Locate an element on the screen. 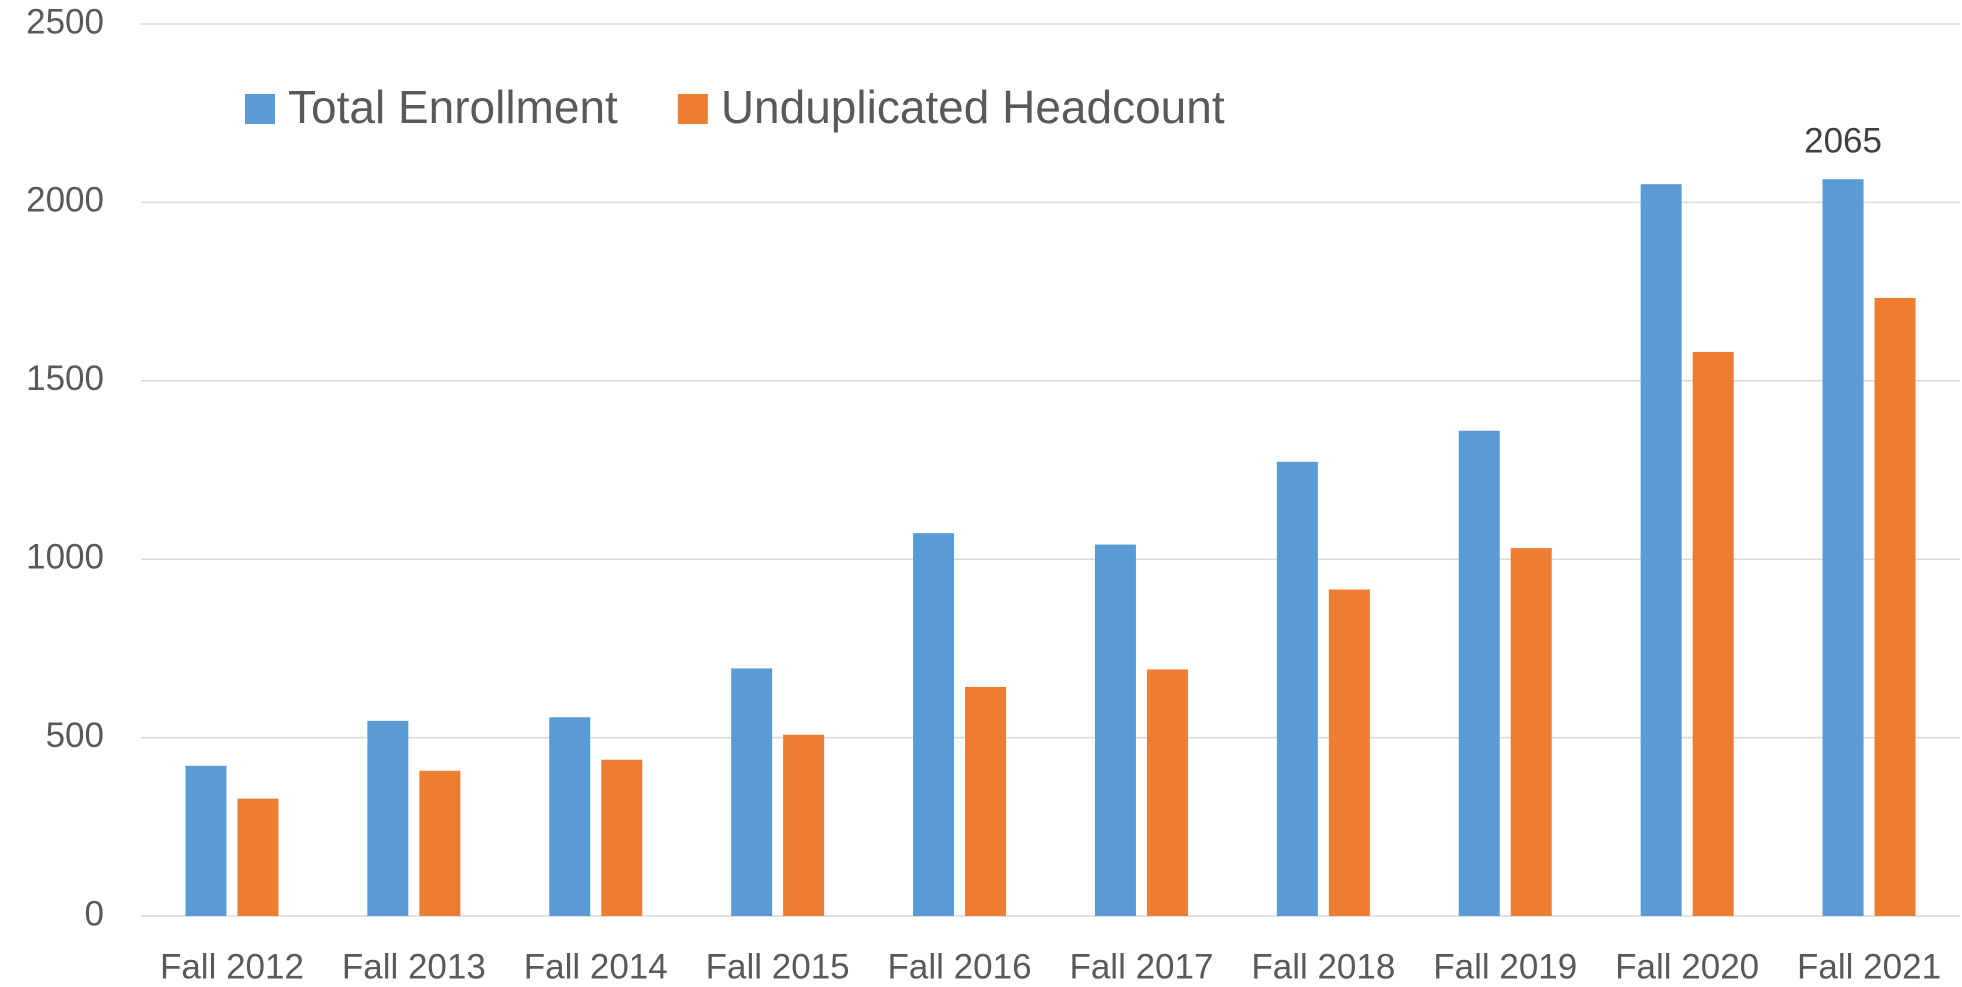 The width and height of the screenshot is (1962, 987). y-tick-label: 2500 is located at coordinates (65, 21).